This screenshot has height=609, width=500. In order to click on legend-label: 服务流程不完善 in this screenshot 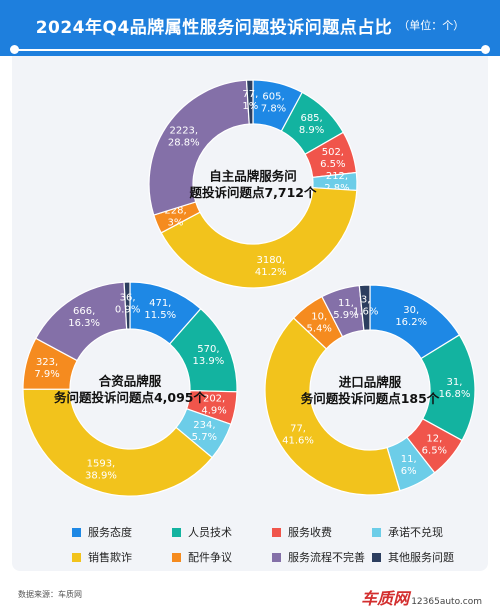, I will do `click(326, 557)`.